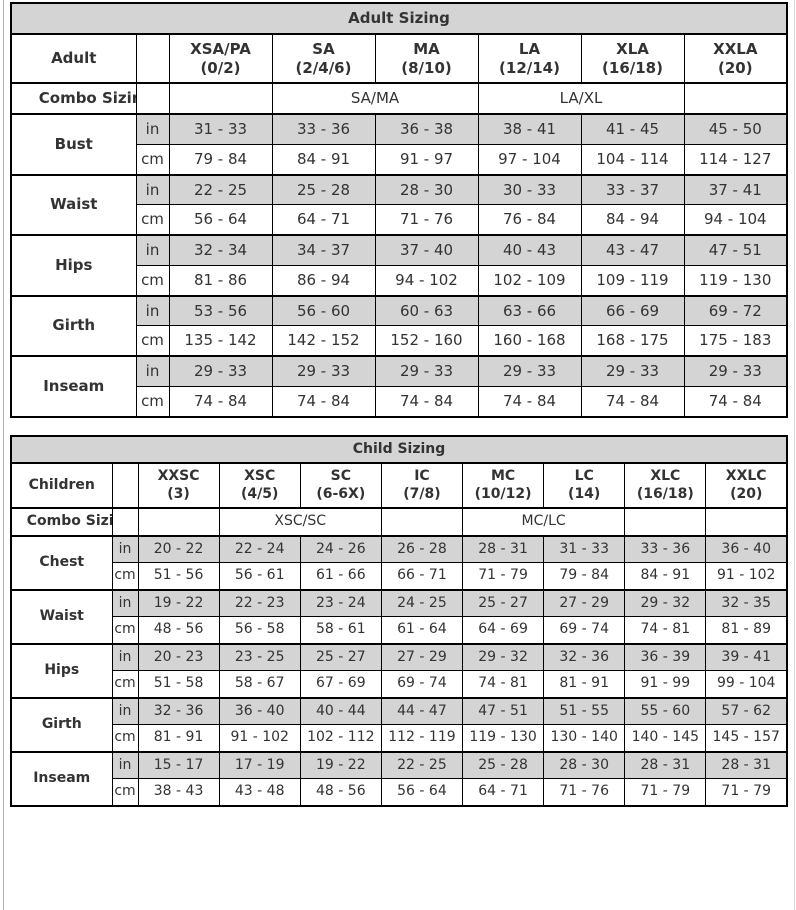 The image size is (796, 910). Describe the element at coordinates (665, 684) in the screenshot. I see `size-range-cell: 91 - 99` at that location.